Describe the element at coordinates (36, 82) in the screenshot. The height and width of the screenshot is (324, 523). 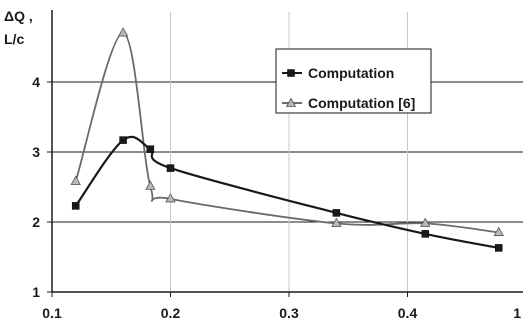
I see `y-tick-label: 4` at that location.